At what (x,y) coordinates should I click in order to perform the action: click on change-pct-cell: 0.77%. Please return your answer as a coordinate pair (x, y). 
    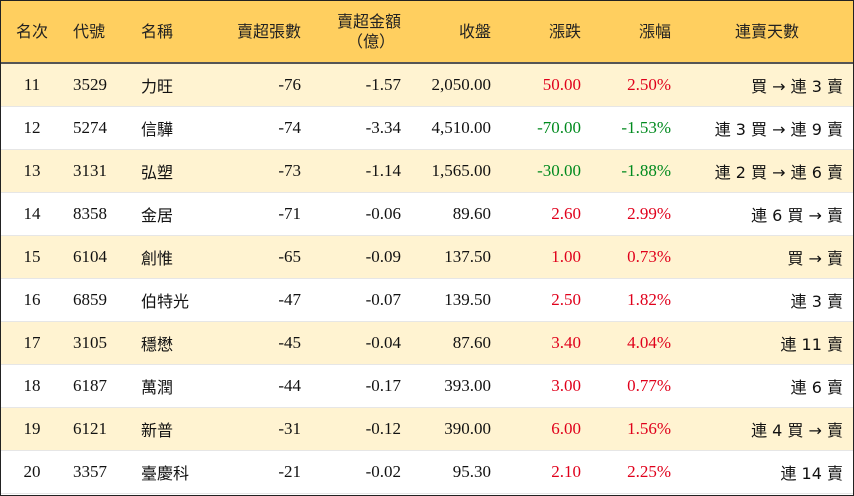
    Looking at the image, I should click on (649, 385).